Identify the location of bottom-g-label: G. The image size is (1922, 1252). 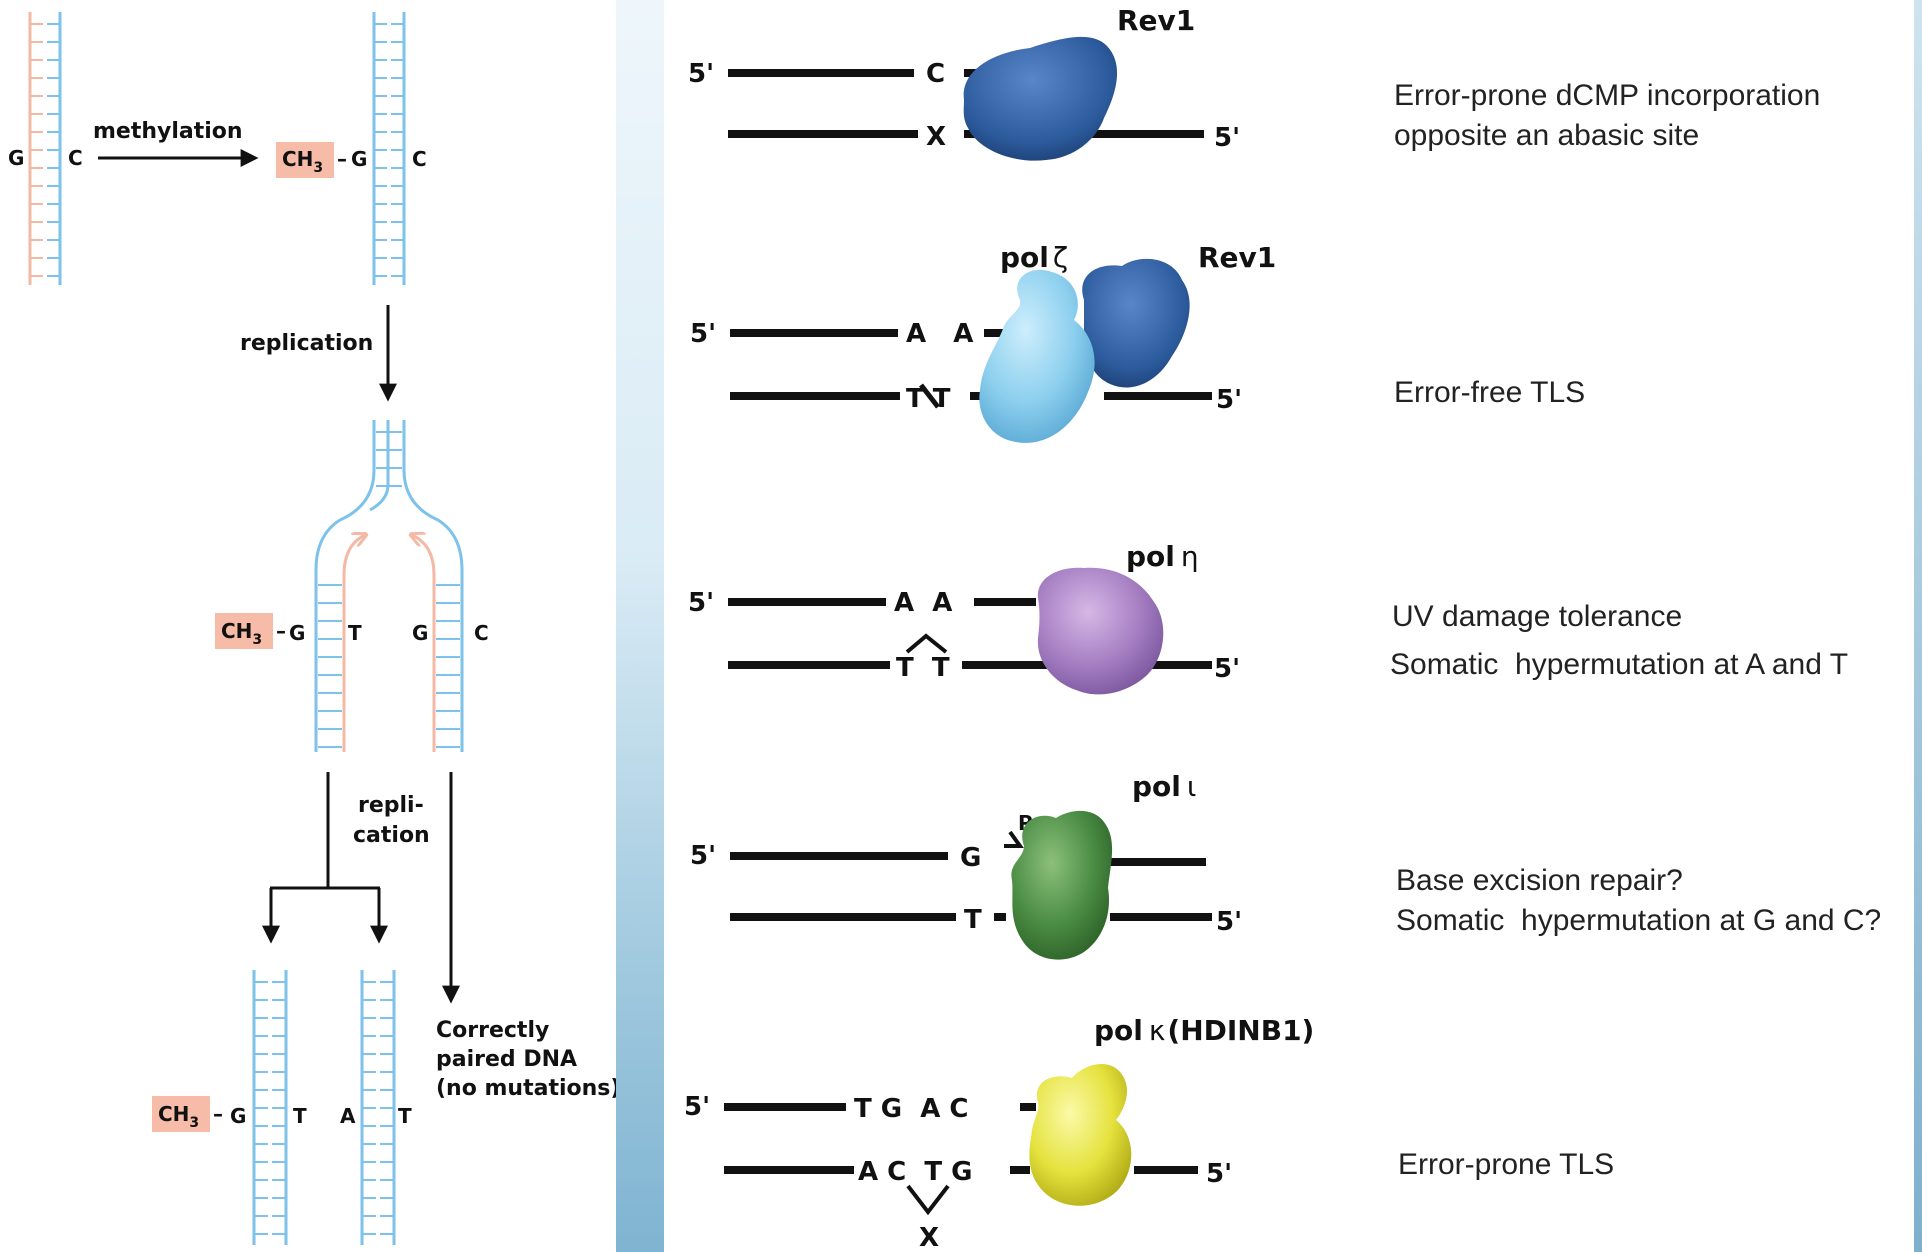
(238, 1116).